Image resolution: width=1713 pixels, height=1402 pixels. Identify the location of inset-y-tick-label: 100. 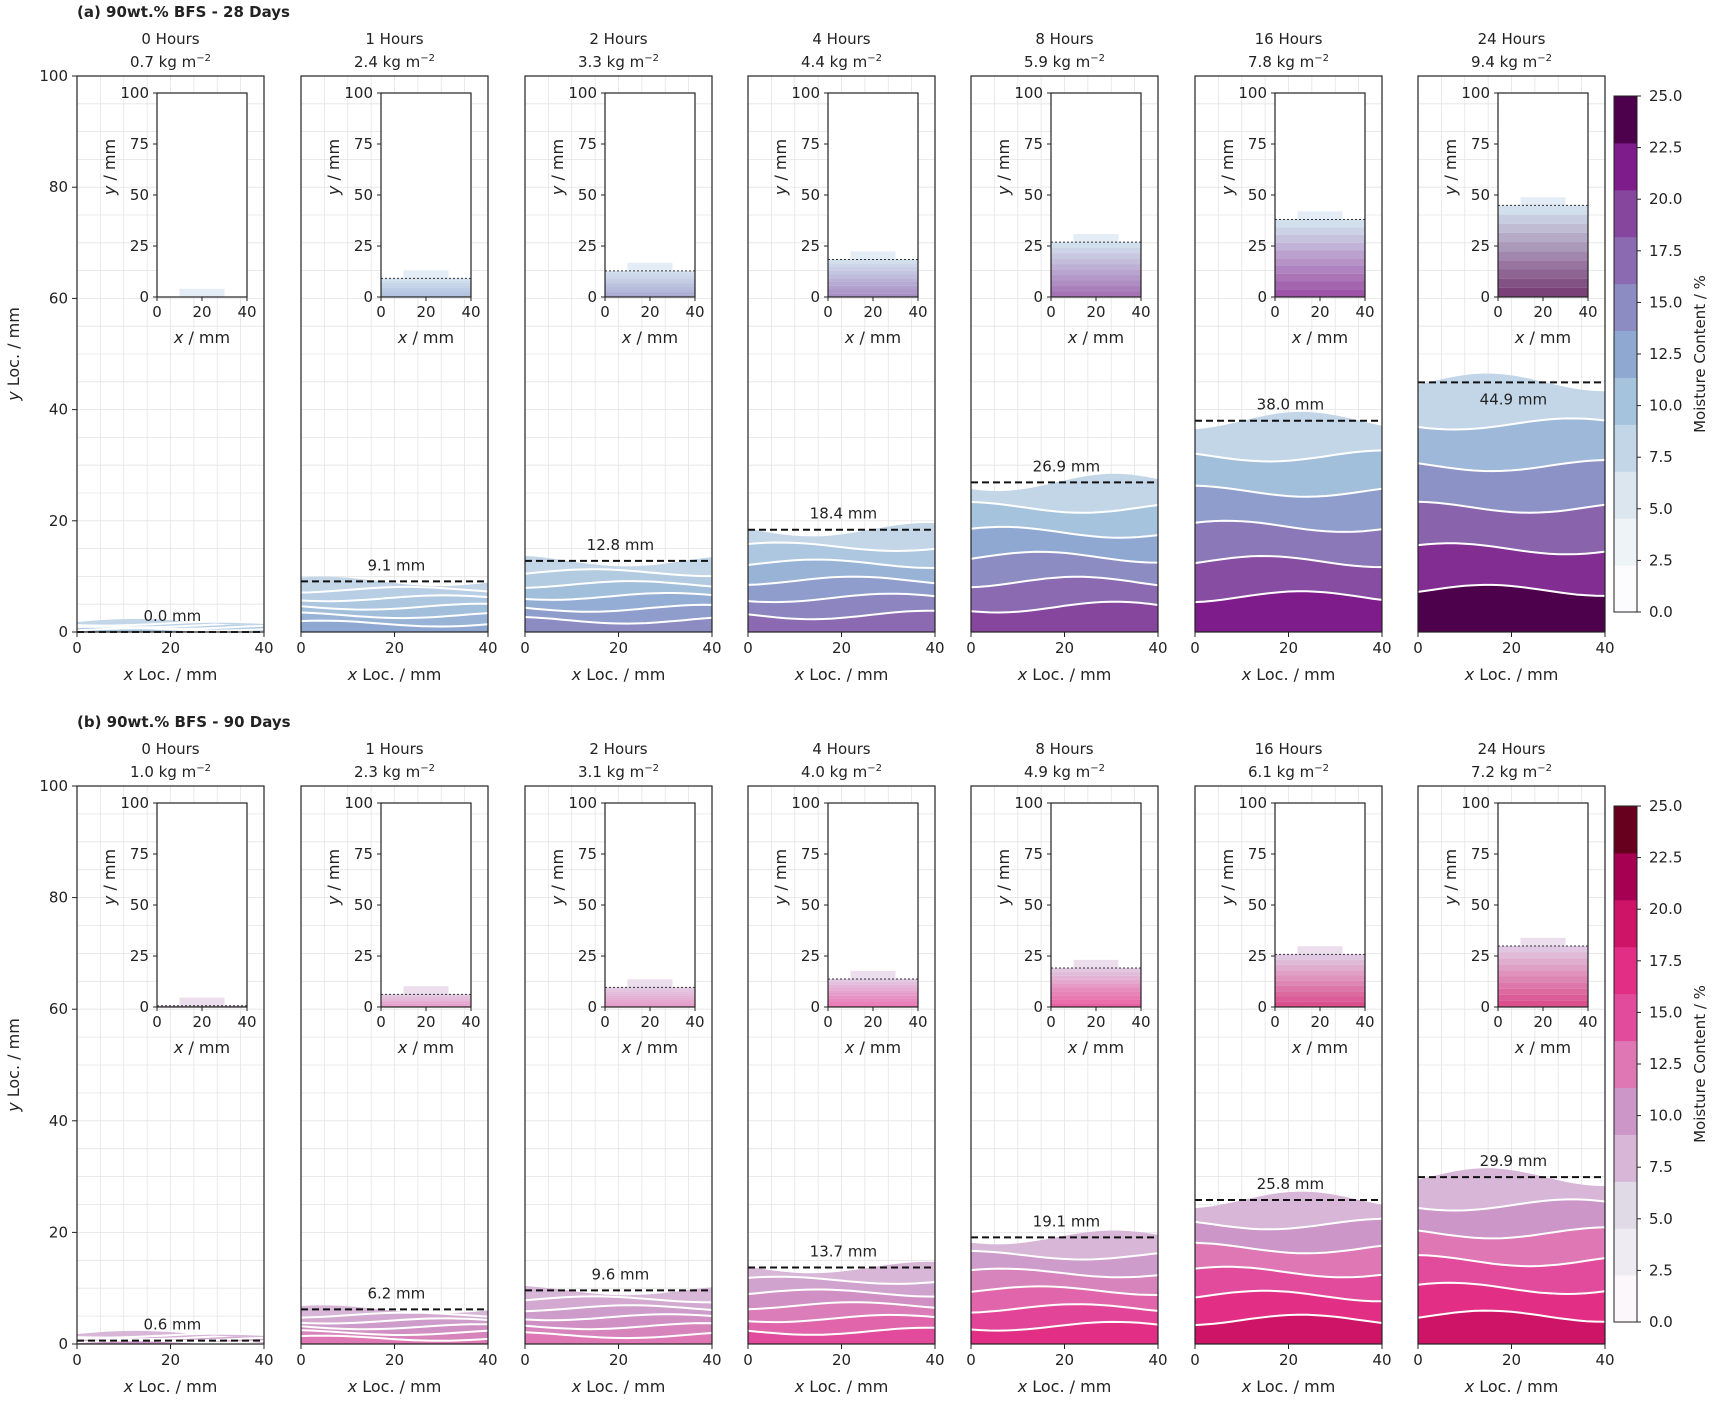
(134, 803).